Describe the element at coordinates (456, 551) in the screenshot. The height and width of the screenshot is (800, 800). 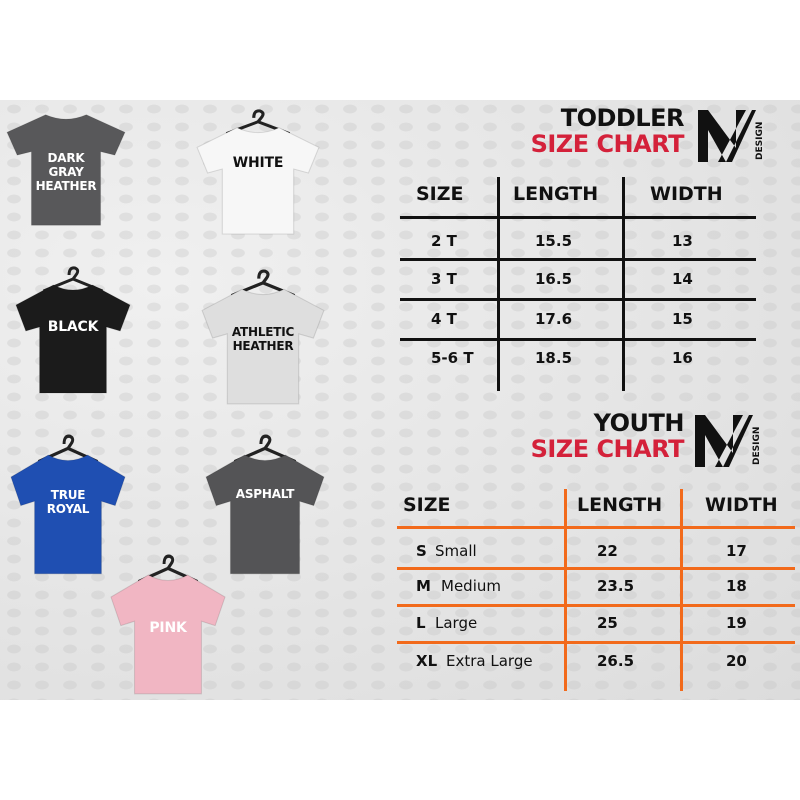
I see `cell-size-name: Small` at that location.